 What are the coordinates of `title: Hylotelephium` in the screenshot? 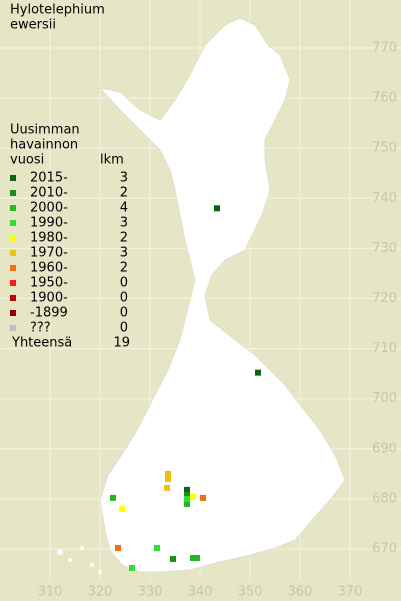 It's located at (57, 10).